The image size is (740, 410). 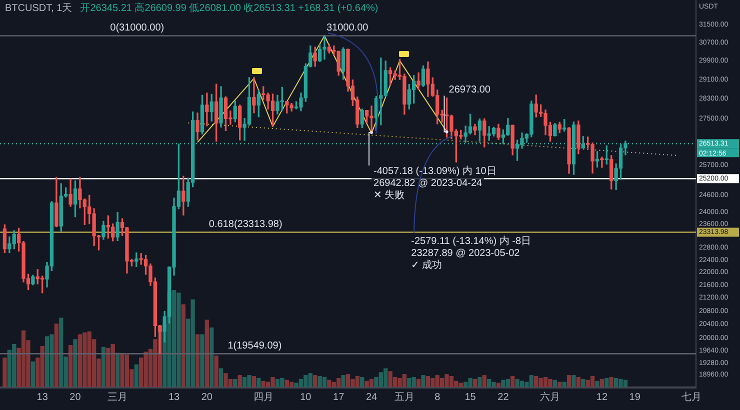 What do you see at coordinates (306, 397) in the screenshot?
I see `x-tick-label: 10` at bounding box center [306, 397].